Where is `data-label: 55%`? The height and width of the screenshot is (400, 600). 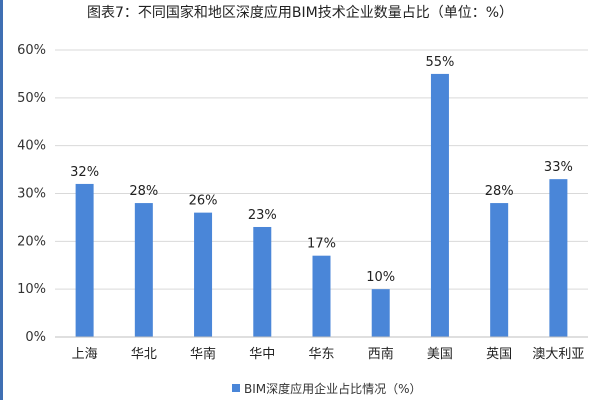
data-label: 55% is located at coordinates (439, 62).